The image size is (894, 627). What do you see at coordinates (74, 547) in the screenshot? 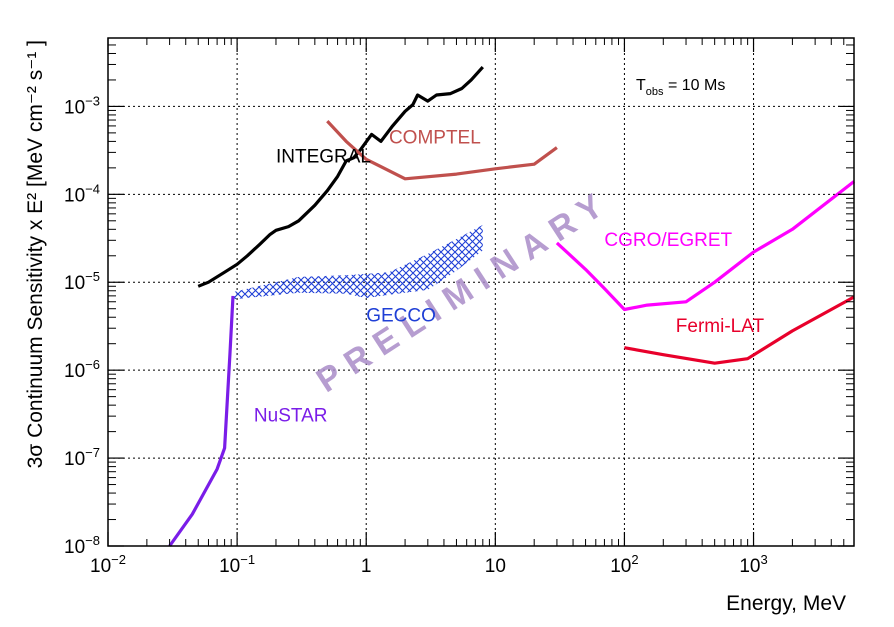
I see `y-tick-base-0: 10` at bounding box center [74, 547].